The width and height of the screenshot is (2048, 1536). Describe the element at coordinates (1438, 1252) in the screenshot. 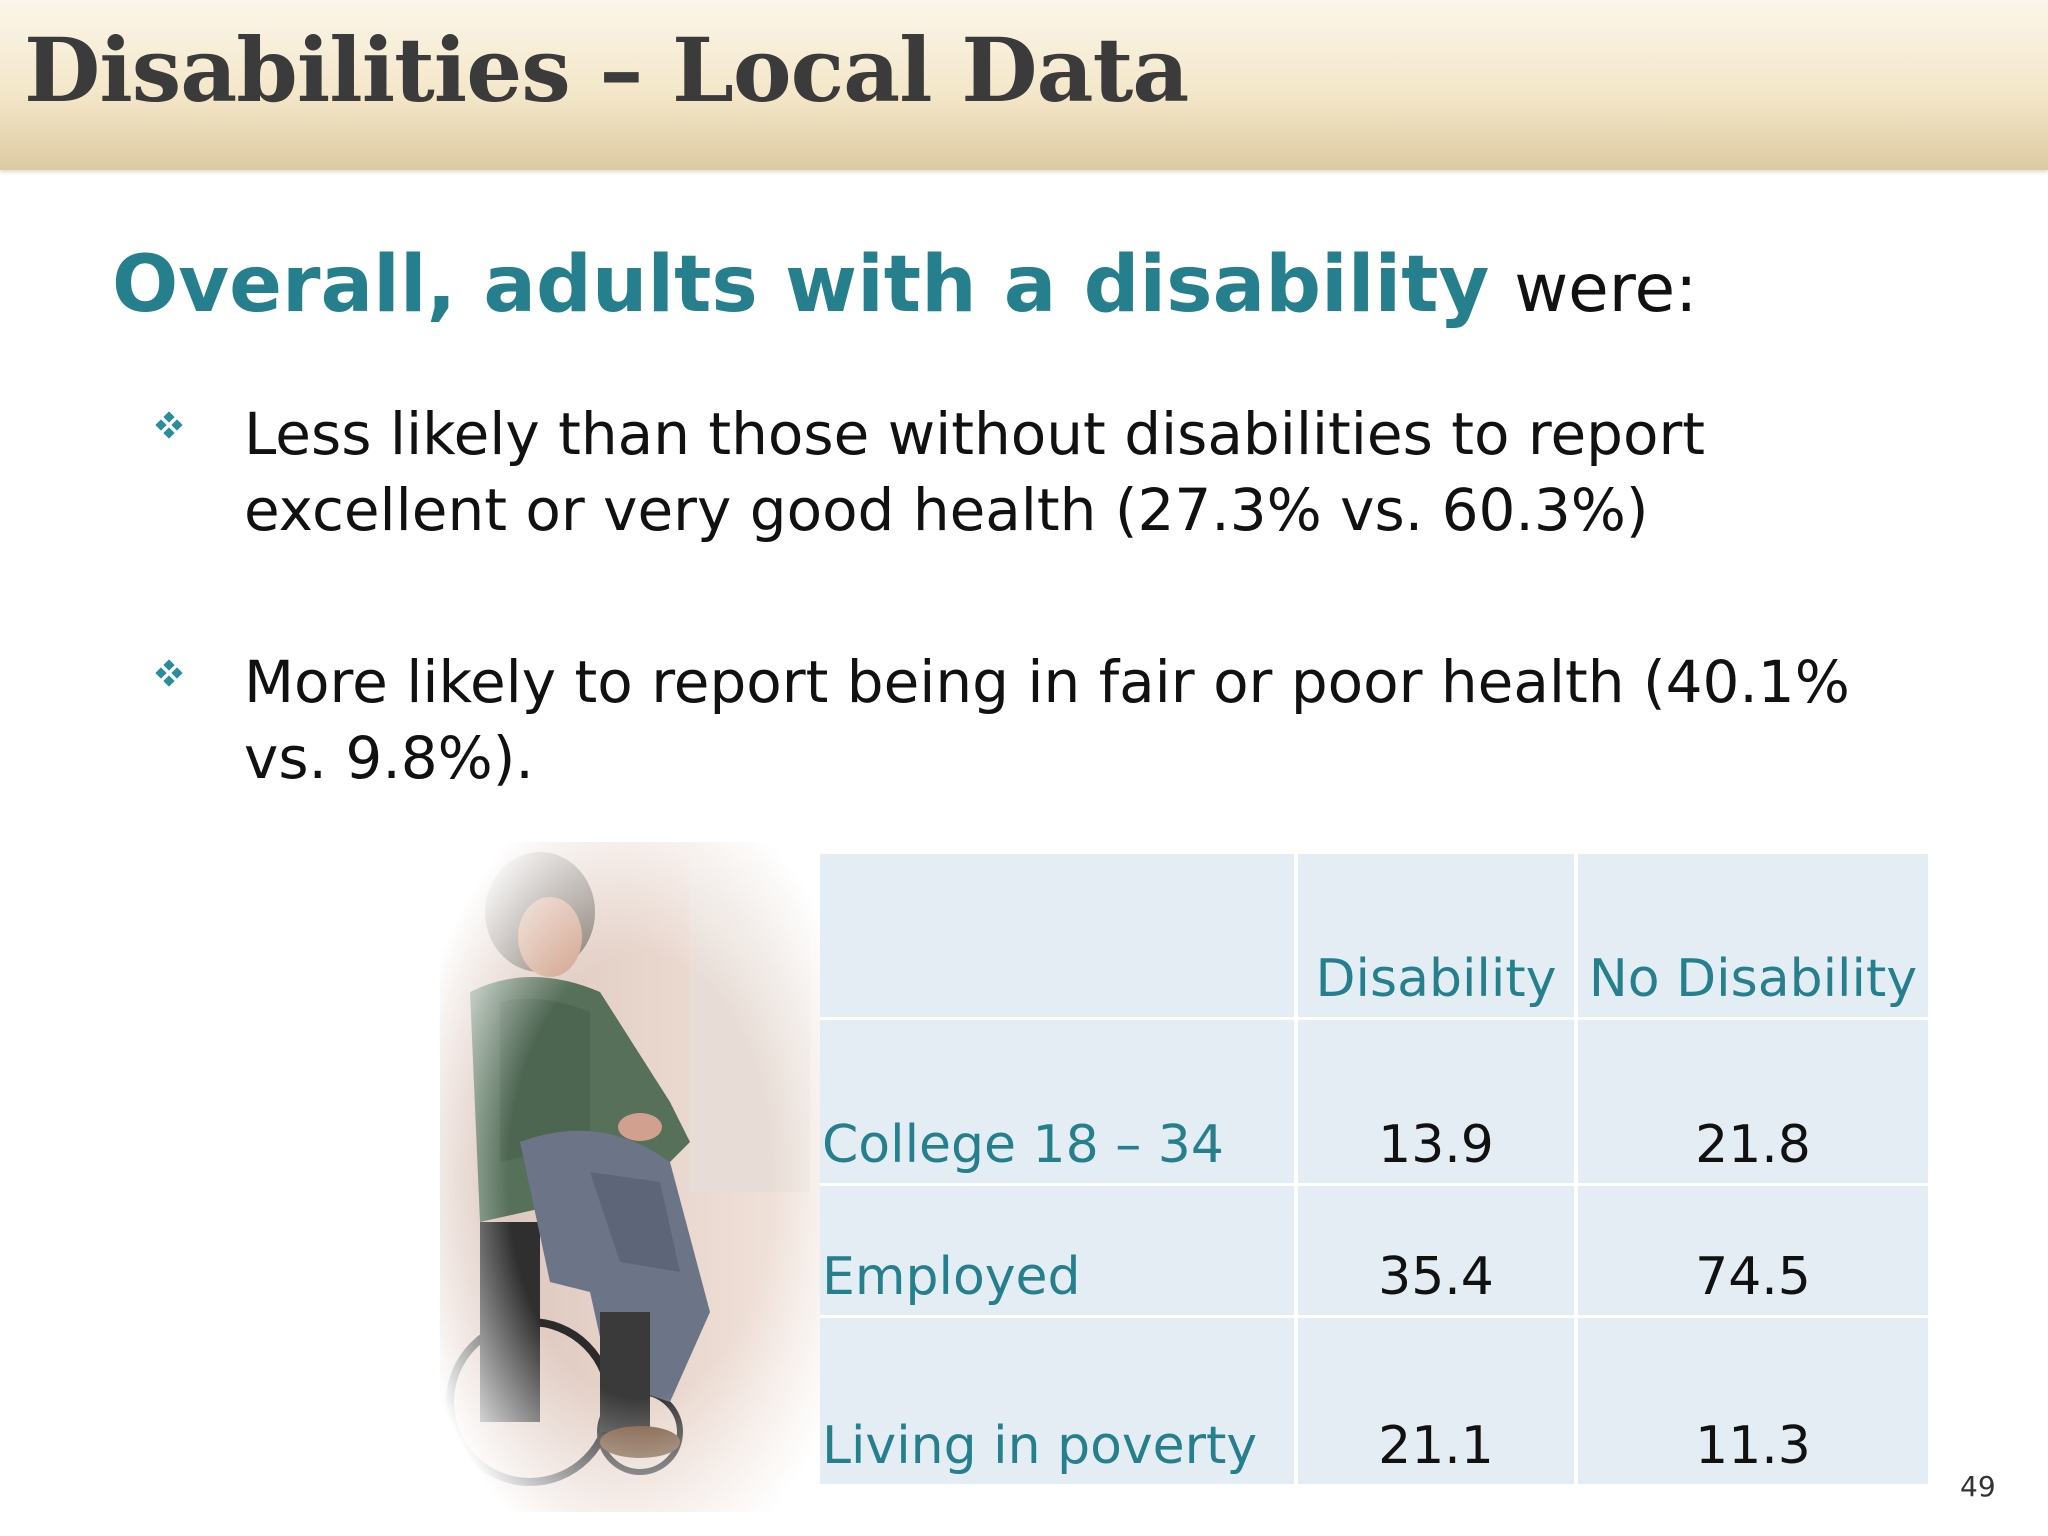

I see `cell-disability: 35.4` at that location.